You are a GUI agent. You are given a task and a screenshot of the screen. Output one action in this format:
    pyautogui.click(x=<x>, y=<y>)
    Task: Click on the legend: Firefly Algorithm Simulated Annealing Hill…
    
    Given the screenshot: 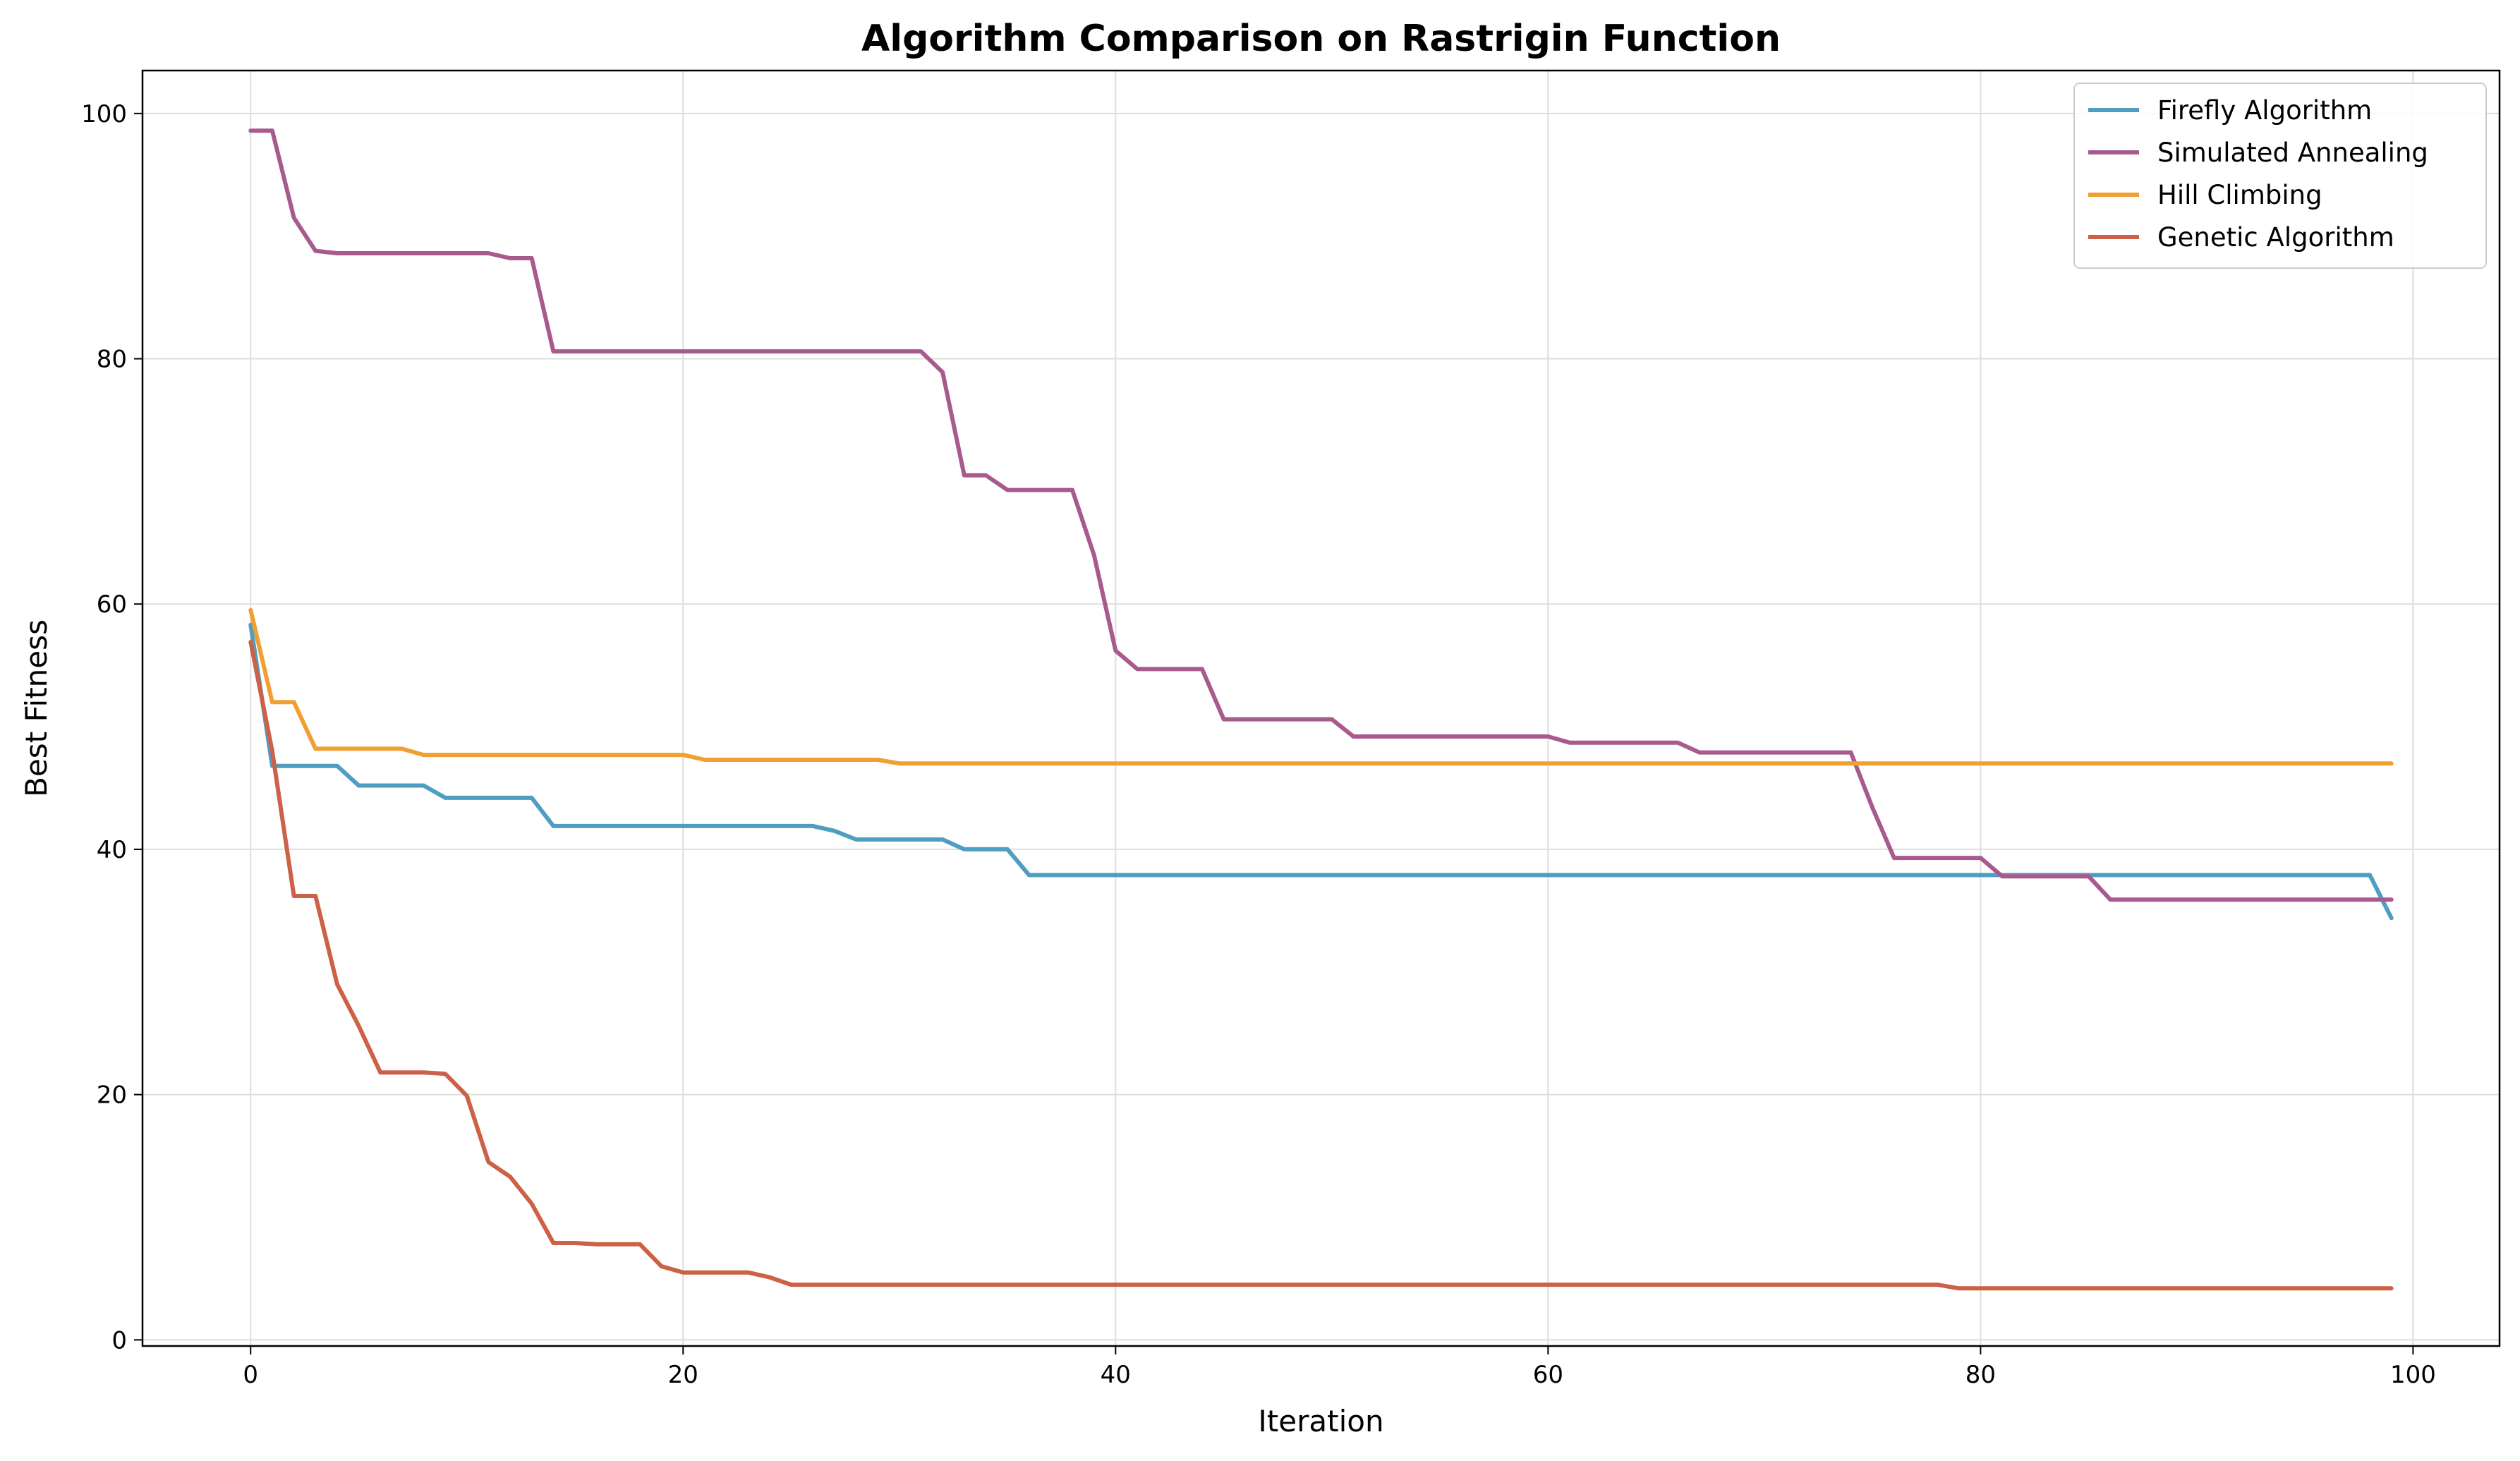 What is the action you would take?
    pyautogui.click(x=2280, y=176)
    